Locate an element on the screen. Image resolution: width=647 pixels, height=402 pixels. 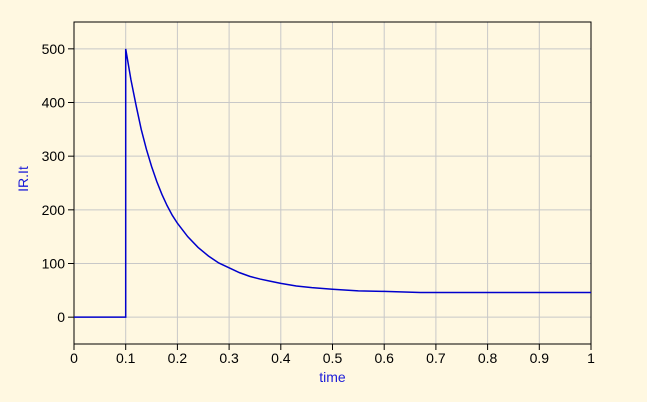
x-tick-label: 0.2 is located at coordinates (178, 358).